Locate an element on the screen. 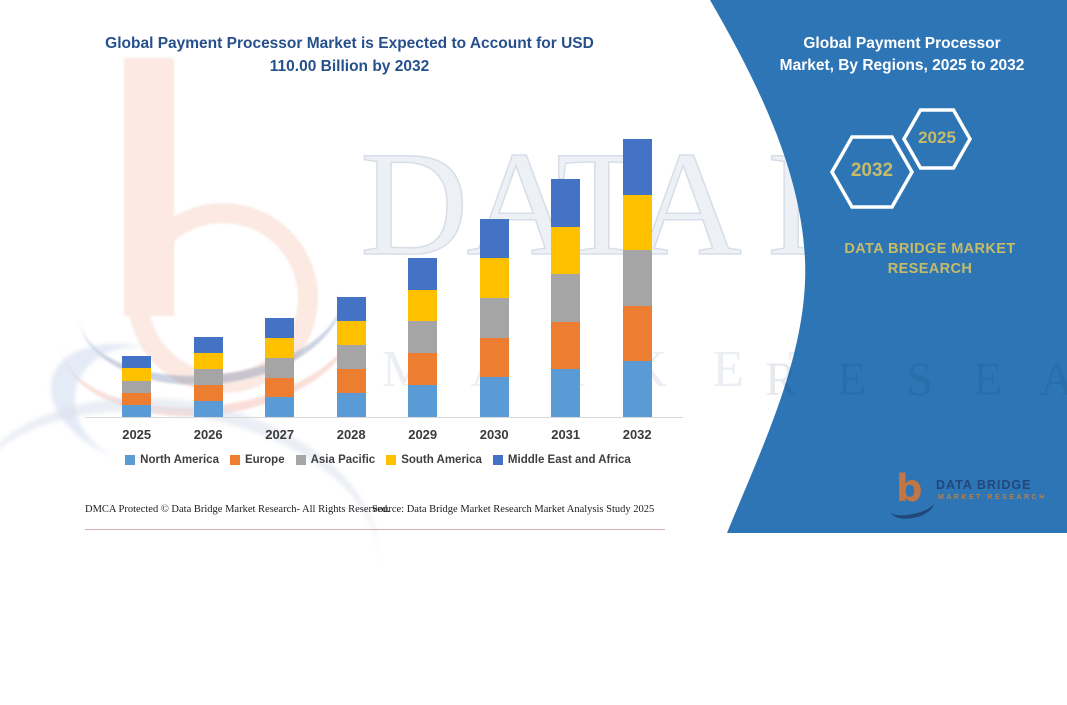 The height and width of the screenshot is (705, 1067). x-axis-label-2028: 2028 is located at coordinates (351, 434).